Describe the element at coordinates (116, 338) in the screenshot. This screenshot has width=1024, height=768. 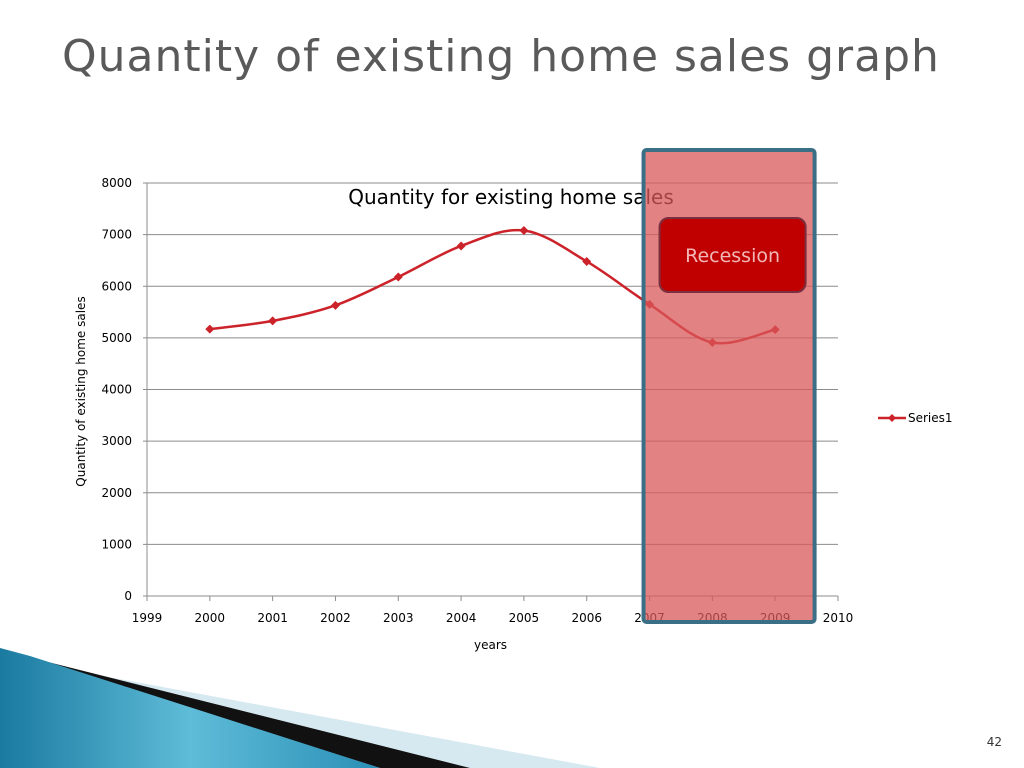
I see `y-tick-label: 5000` at that location.